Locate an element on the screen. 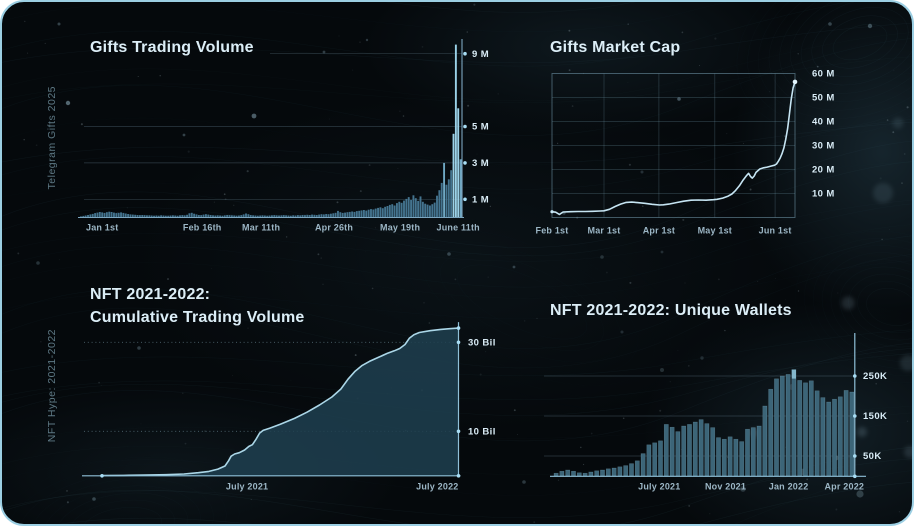 Image resolution: width=914 pixels, height=526 pixels. chart-title-nft-unique-wallets: NFT 2021-2022: Unique Wallets is located at coordinates (671, 310).